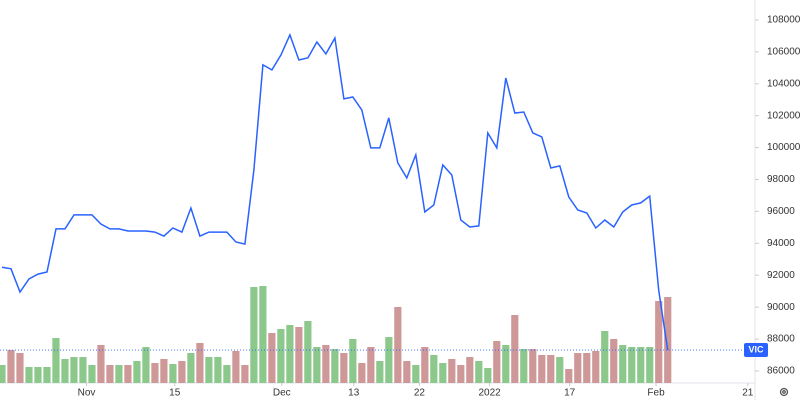 The width and height of the screenshot is (800, 400). I want to click on x-tick-label: 13, so click(354, 393).